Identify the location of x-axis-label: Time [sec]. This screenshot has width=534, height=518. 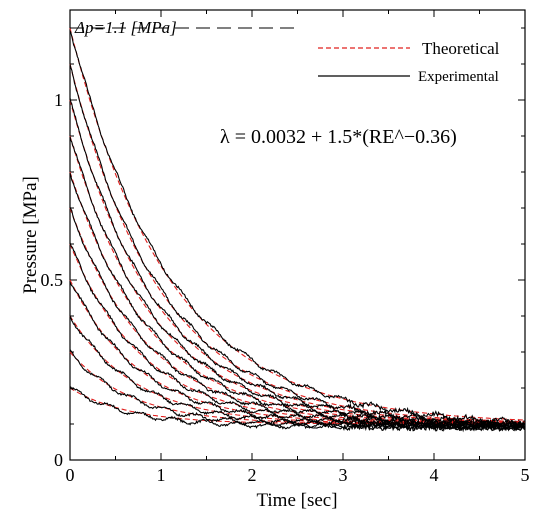
(296, 500).